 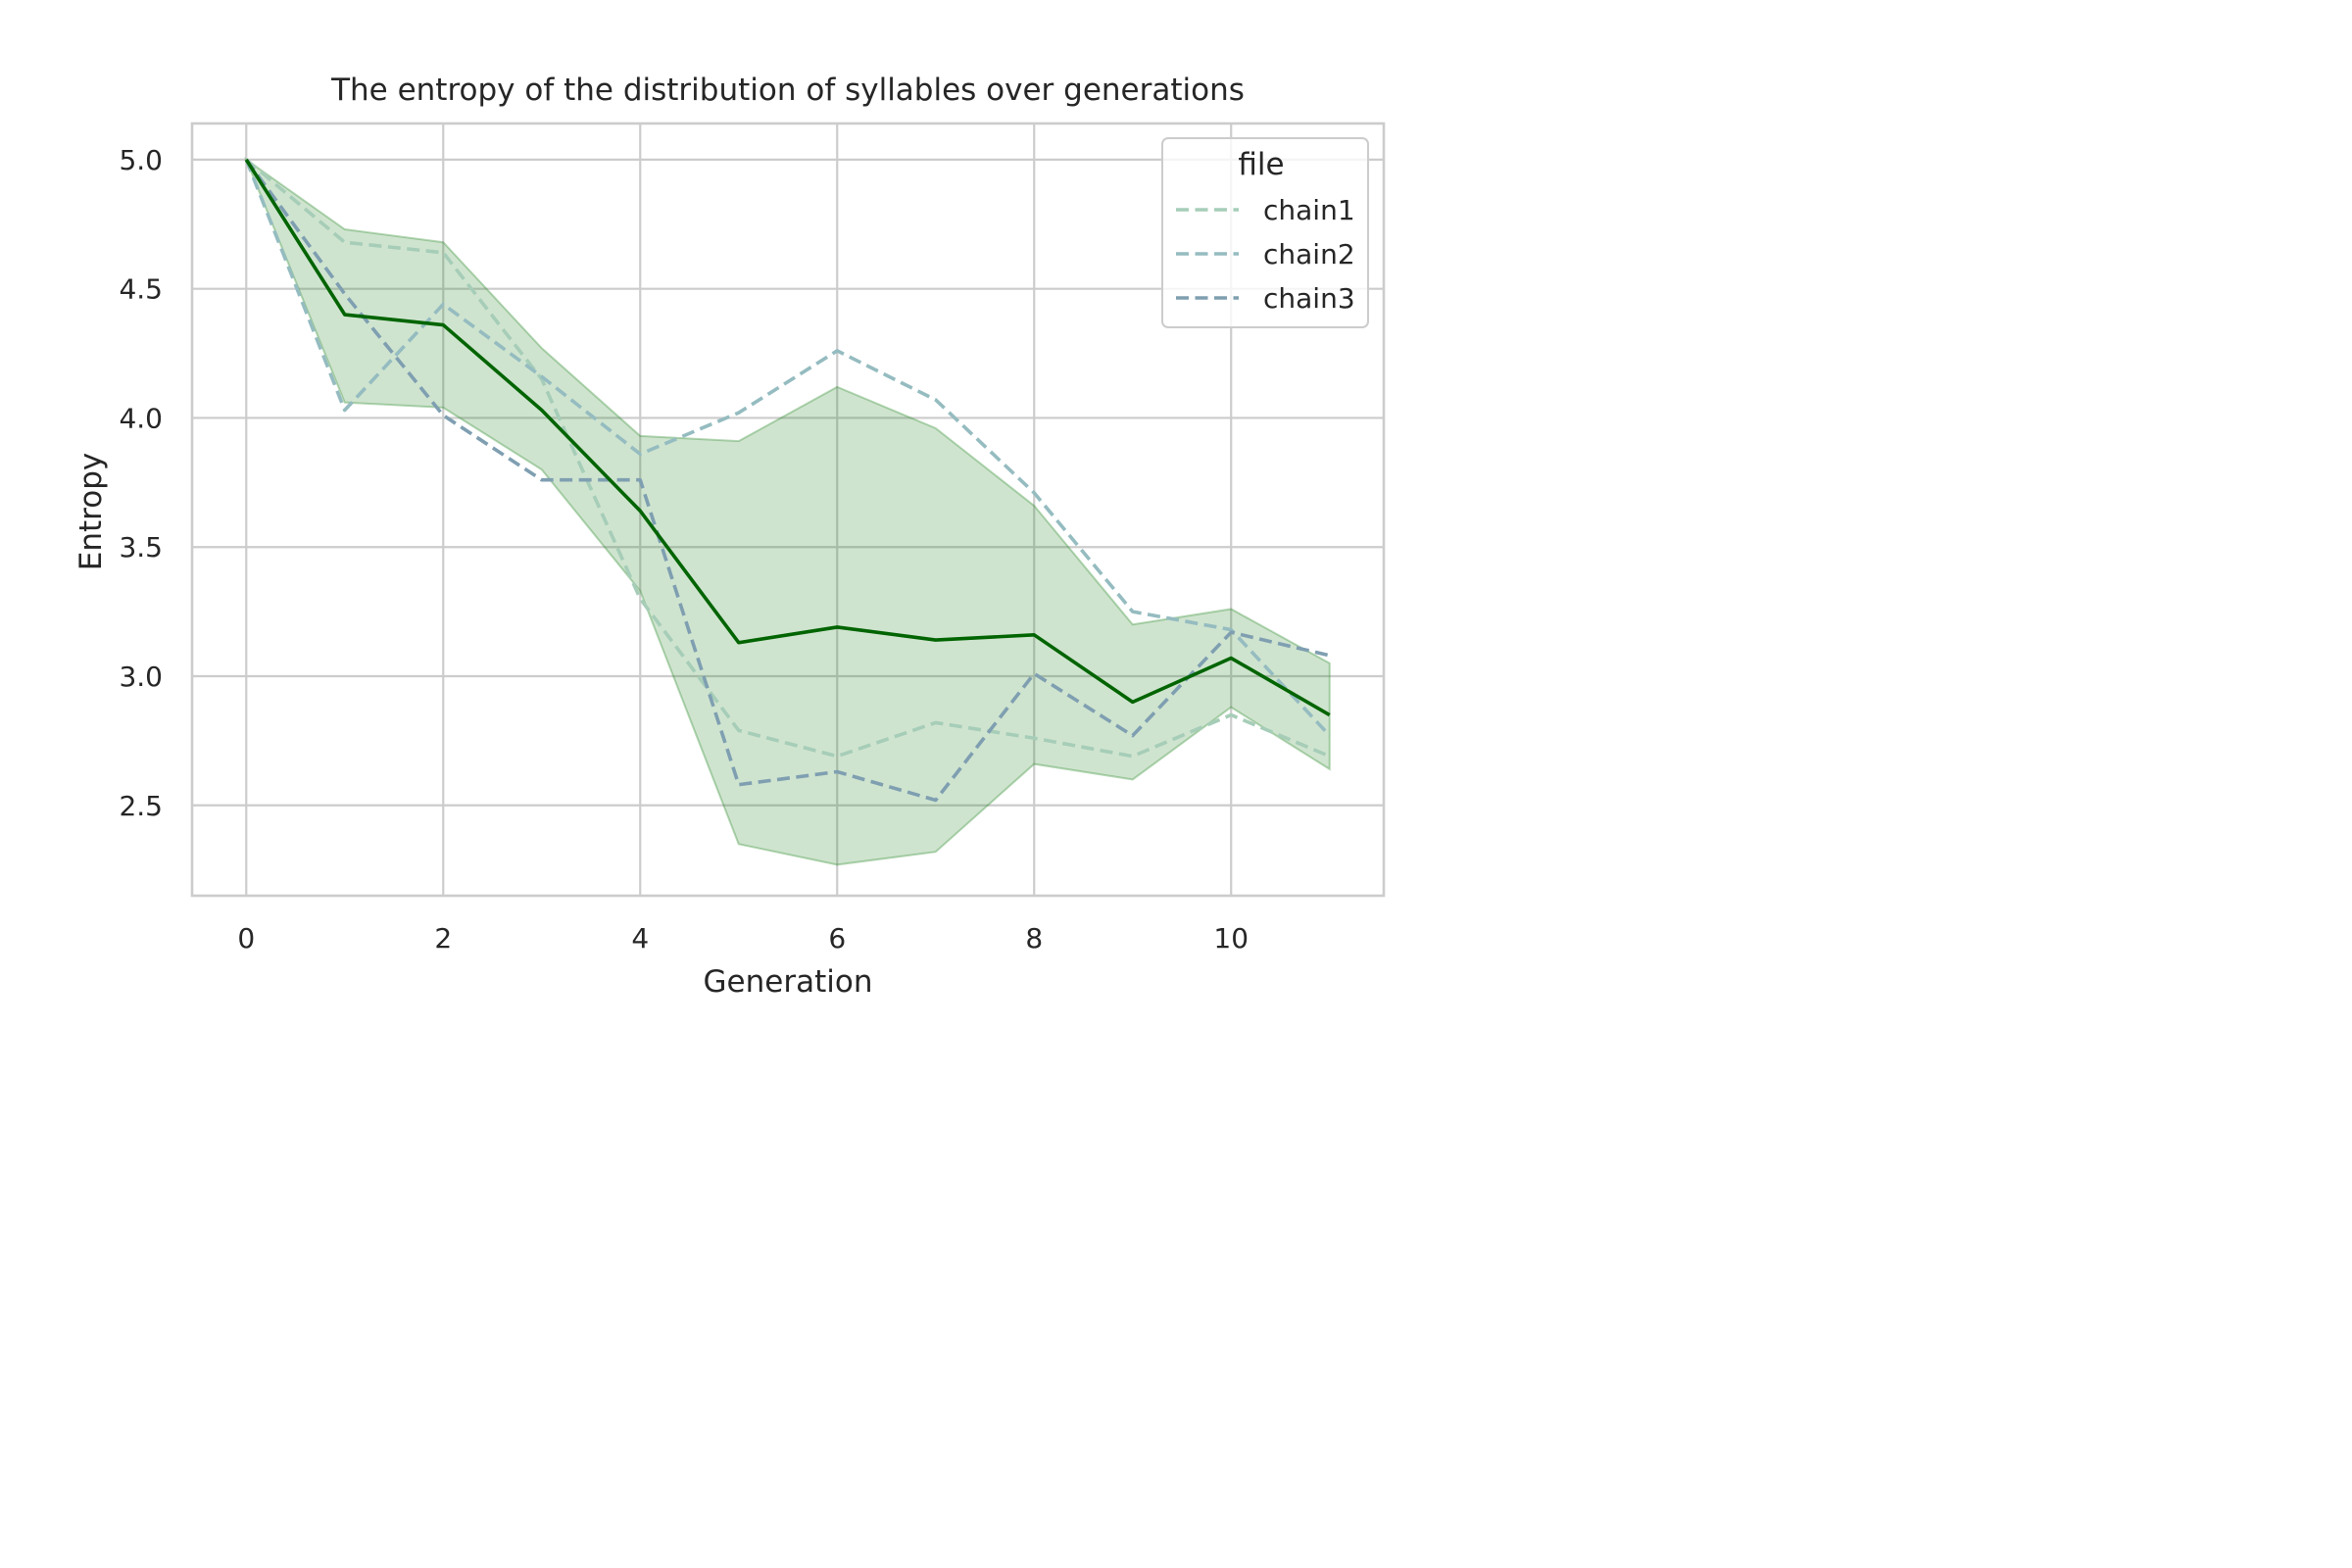 I want to click on x-axis-label: Generation, so click(x=788, y=982).